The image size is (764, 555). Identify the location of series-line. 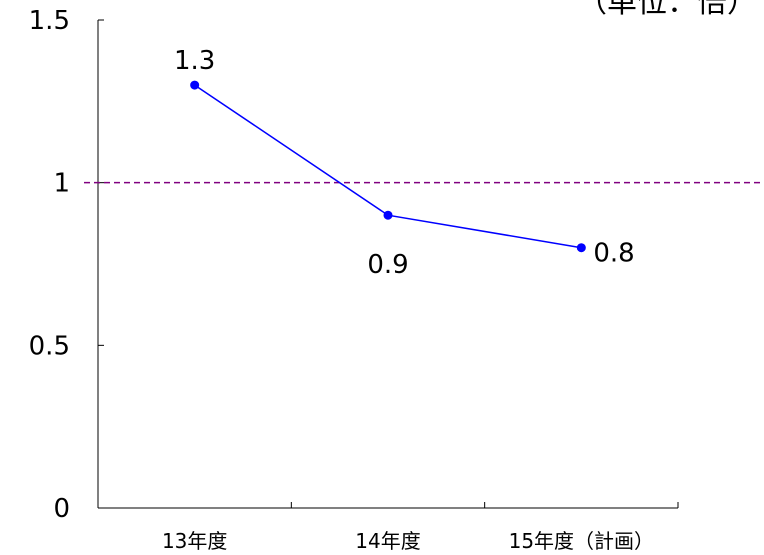
(388, 166).